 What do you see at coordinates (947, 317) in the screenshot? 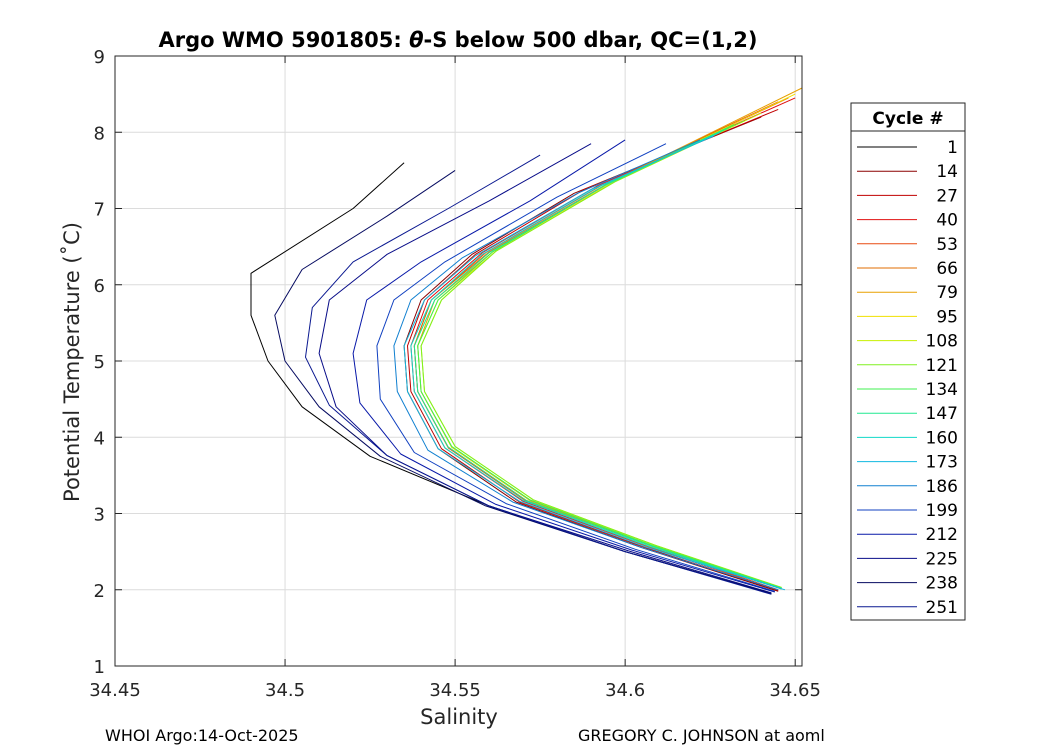
I see `legend-label-95: 95` at bounding box center [947, 317].